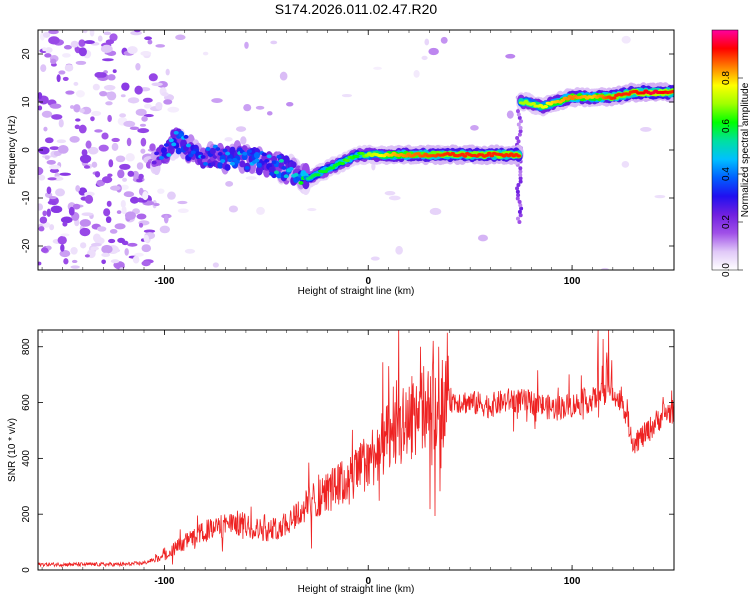 The image size is (750, 600). I want to click on y-tick-label: -10, so click(26, 197).